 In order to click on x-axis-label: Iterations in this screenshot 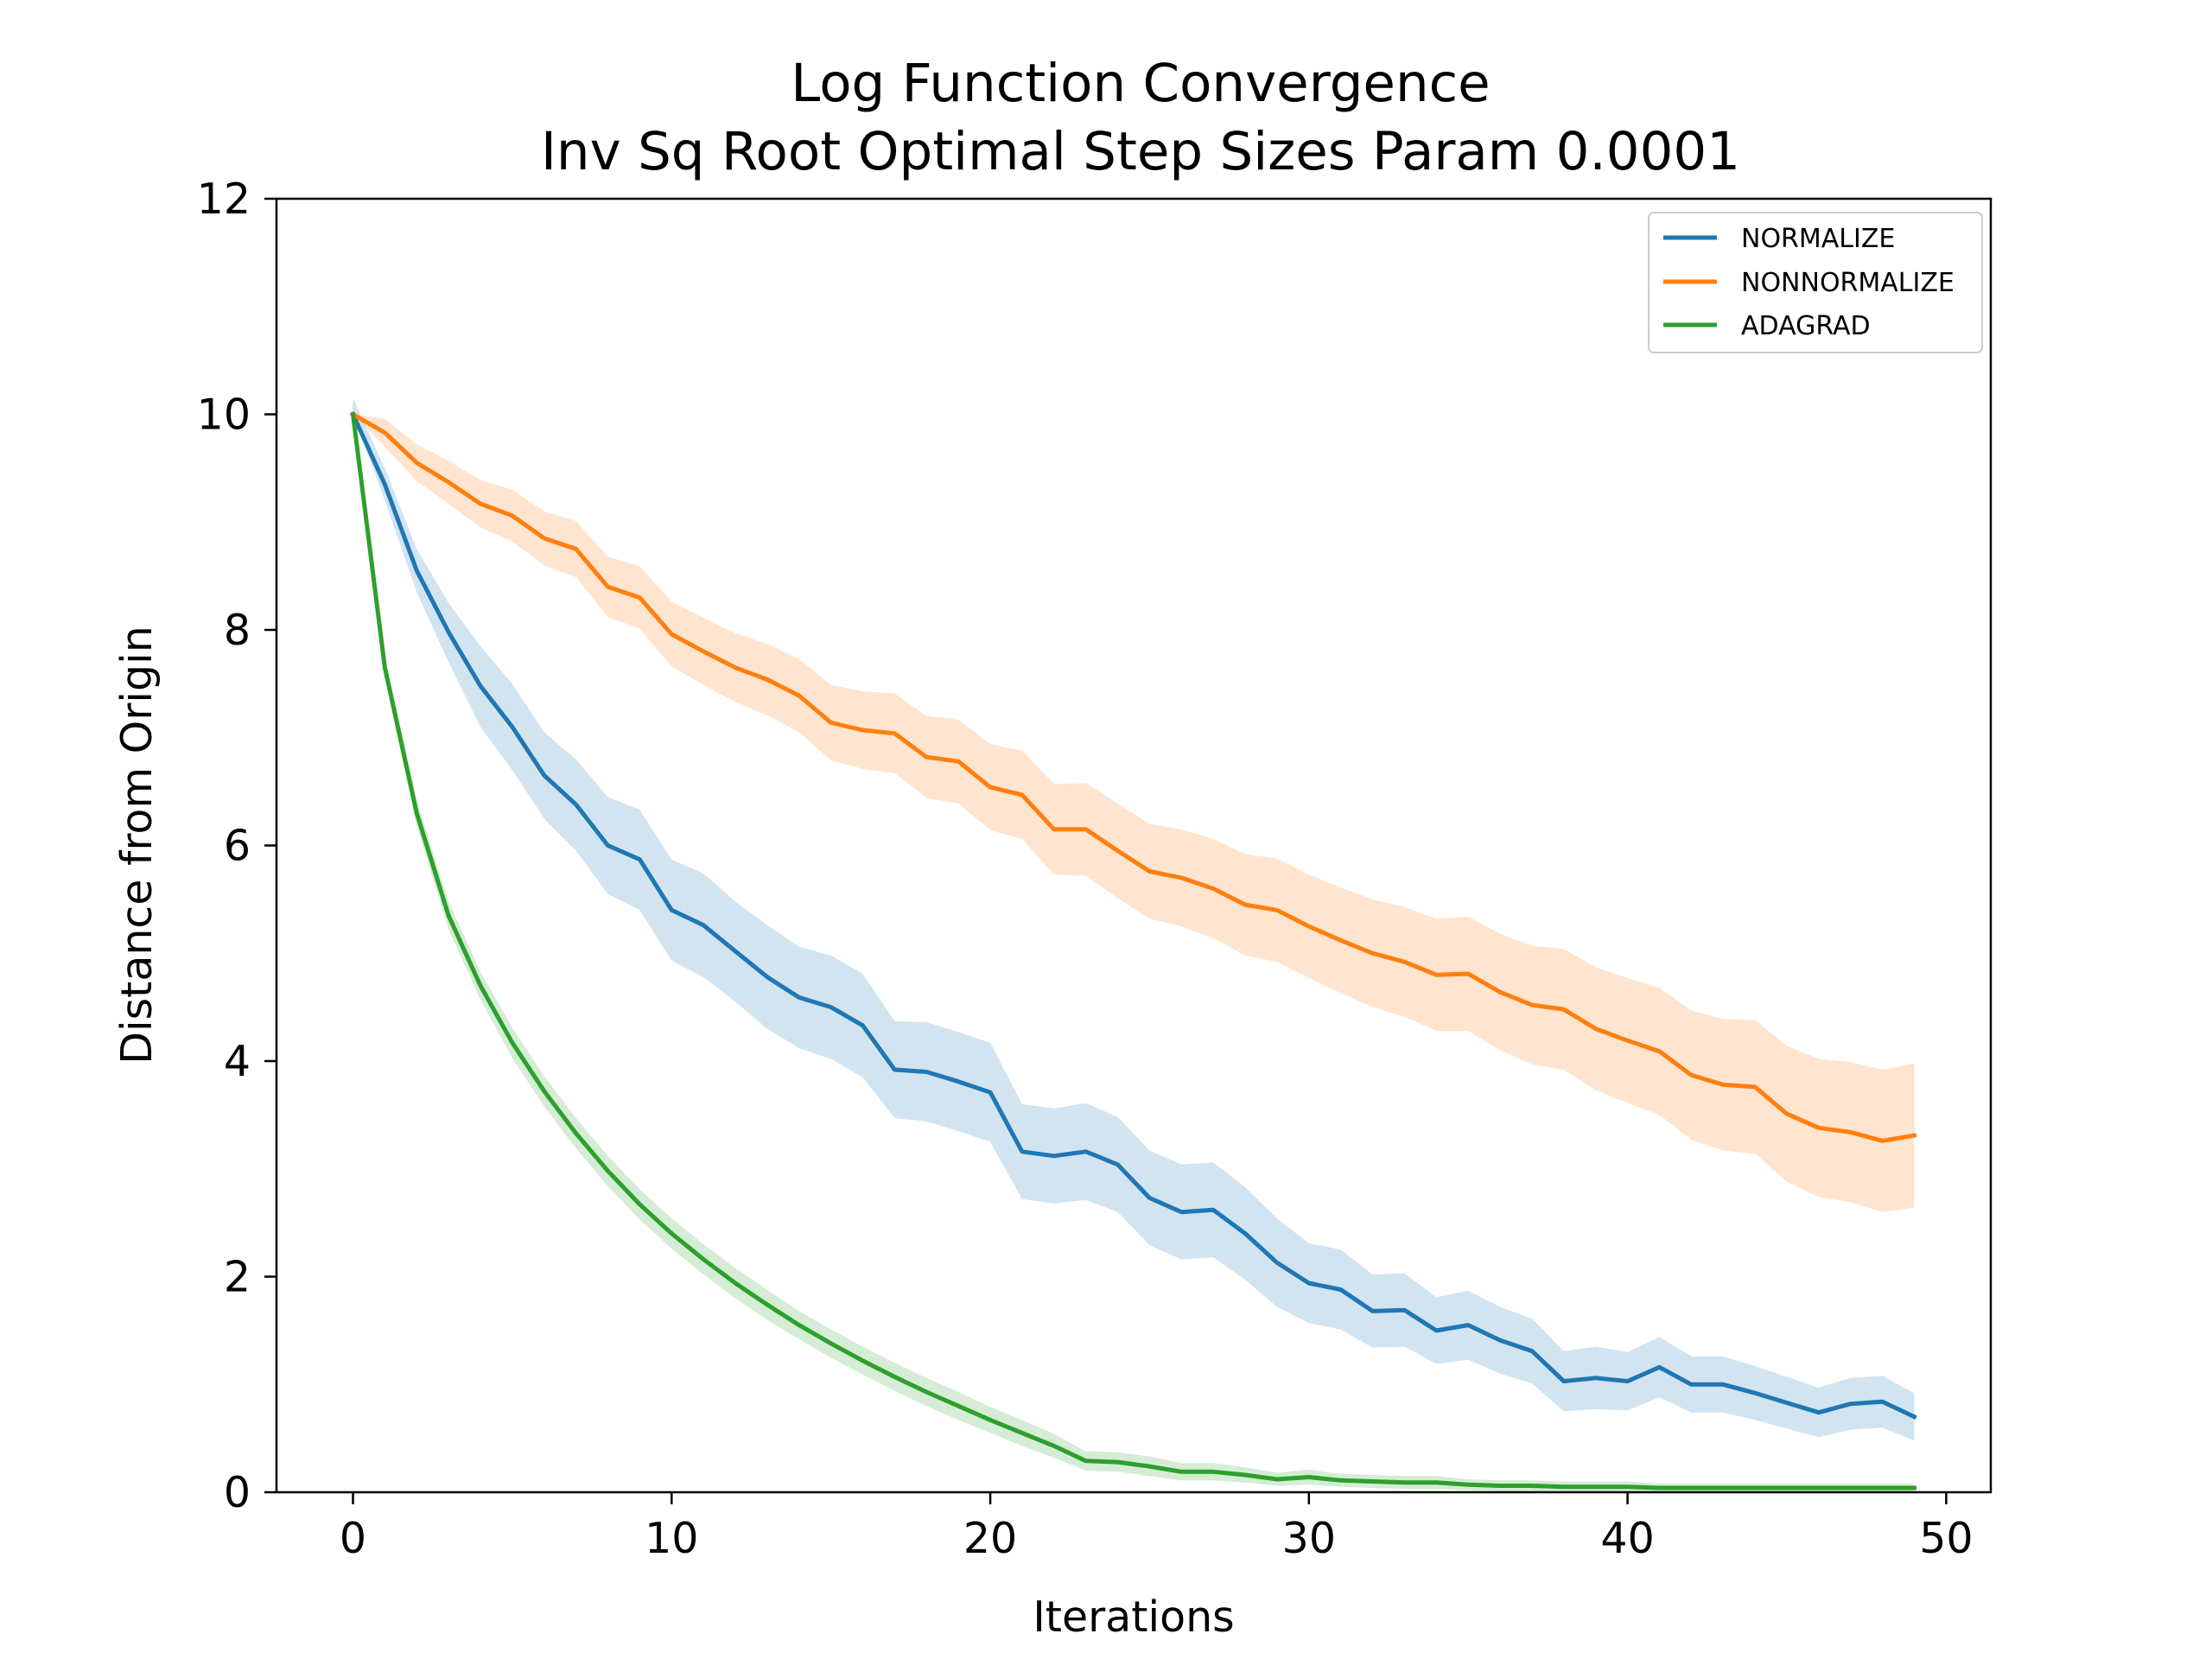, I will do `click(1133, 1617)`.